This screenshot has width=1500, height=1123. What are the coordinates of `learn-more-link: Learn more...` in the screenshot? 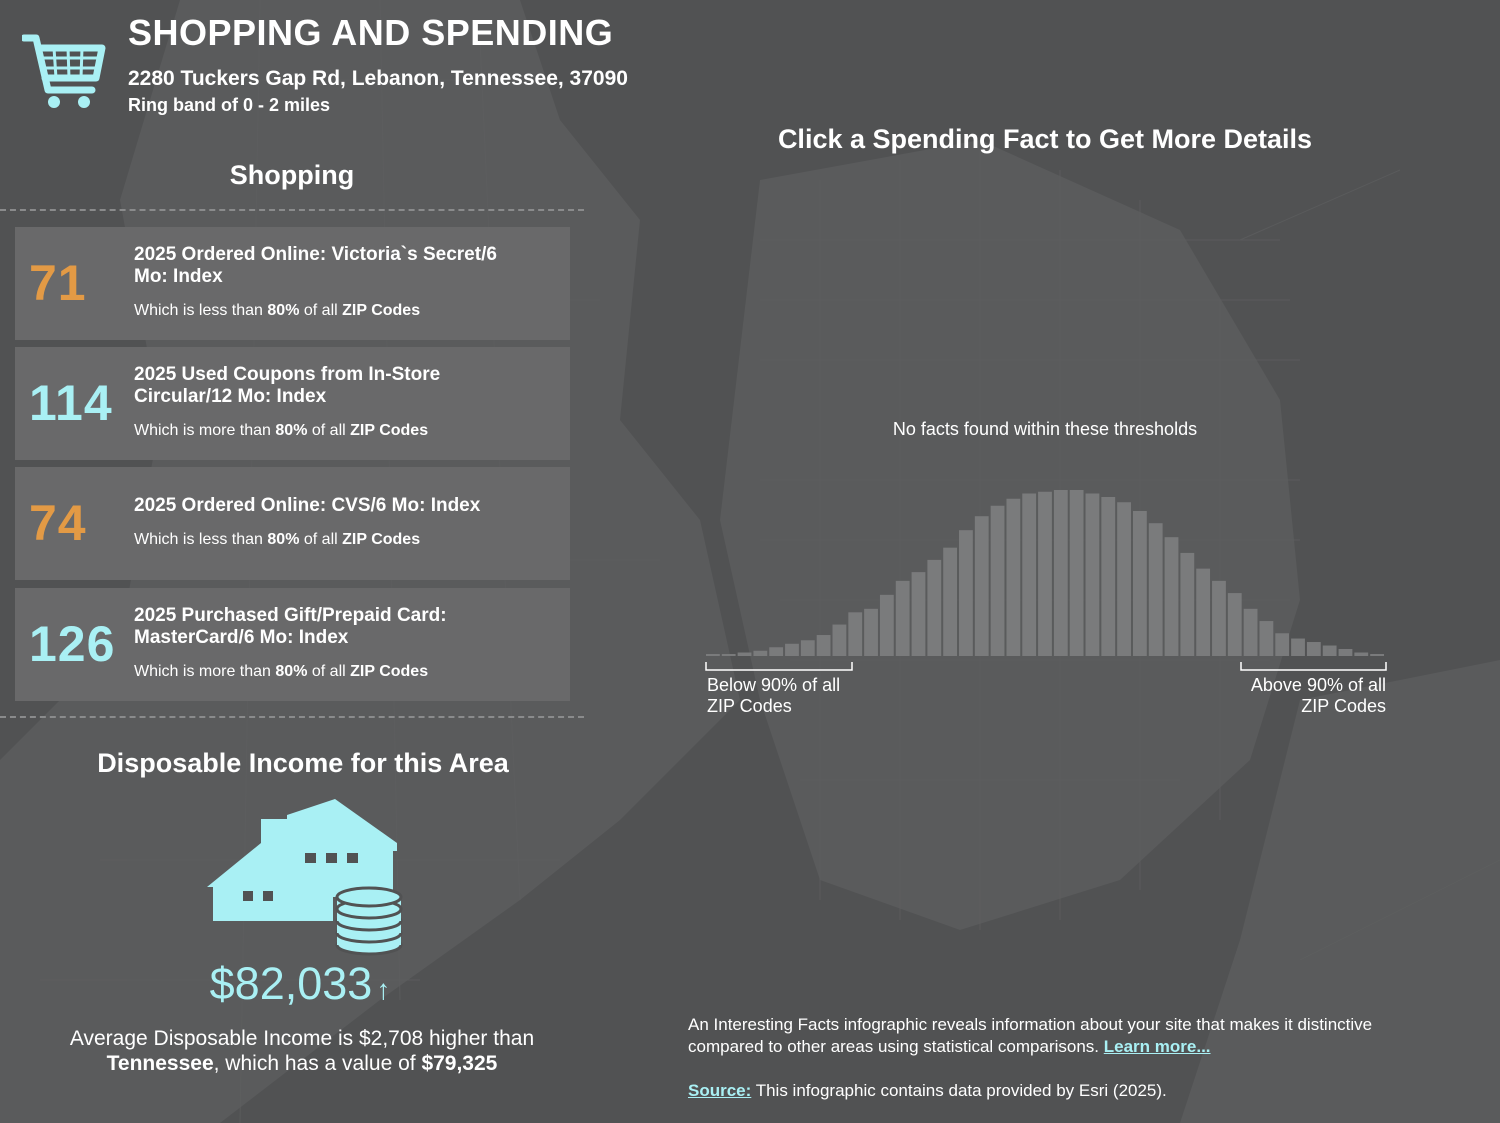 It's located at (1157, 1046).